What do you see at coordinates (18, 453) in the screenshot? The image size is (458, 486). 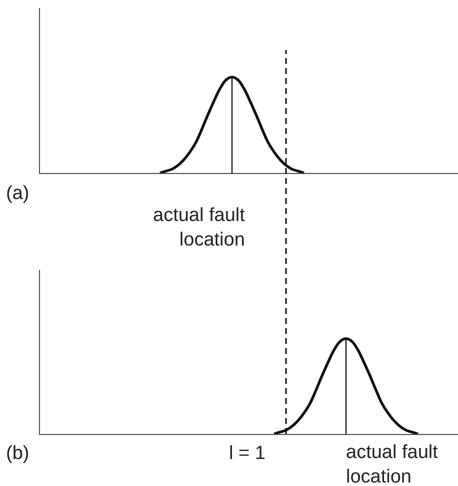 I see `text: (b)` at bounding box center [18, 453].